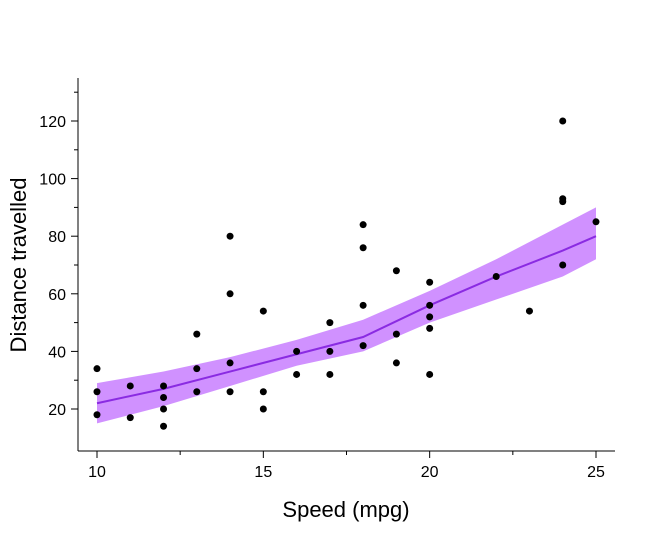  I want to click on x-axis-title: Speed (mpg), so click(345, 509).